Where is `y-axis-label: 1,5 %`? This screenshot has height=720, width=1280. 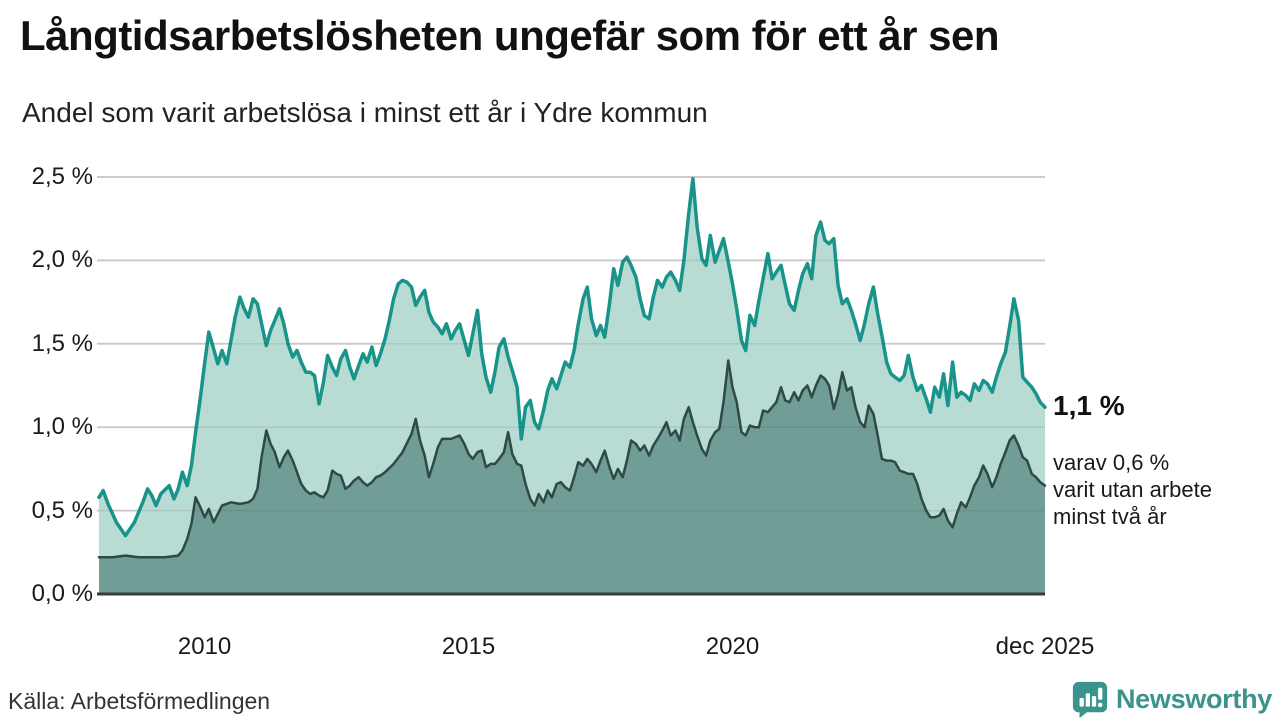
y-axis-label: 1,5 % is located at coordinates (62, 343).